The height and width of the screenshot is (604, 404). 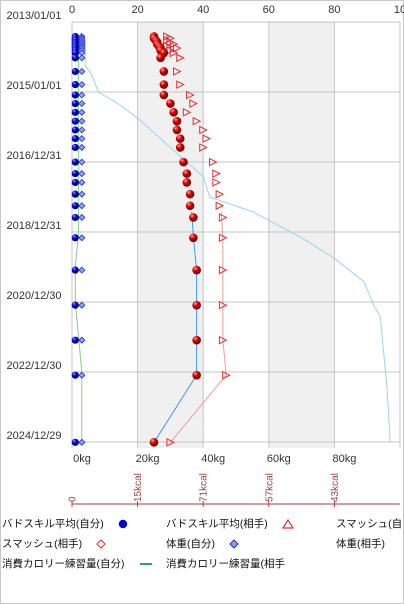 I want to click on x-tick-label-bottom: 60kg, so click(x=279, y=459).